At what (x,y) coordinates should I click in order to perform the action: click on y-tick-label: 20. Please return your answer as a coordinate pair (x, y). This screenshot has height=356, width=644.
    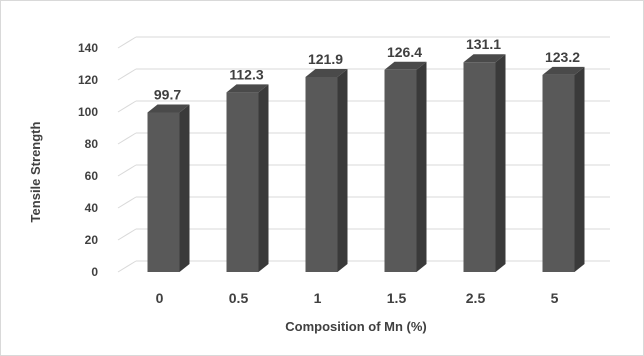
    Looking at the image, I should click on (92, 240).